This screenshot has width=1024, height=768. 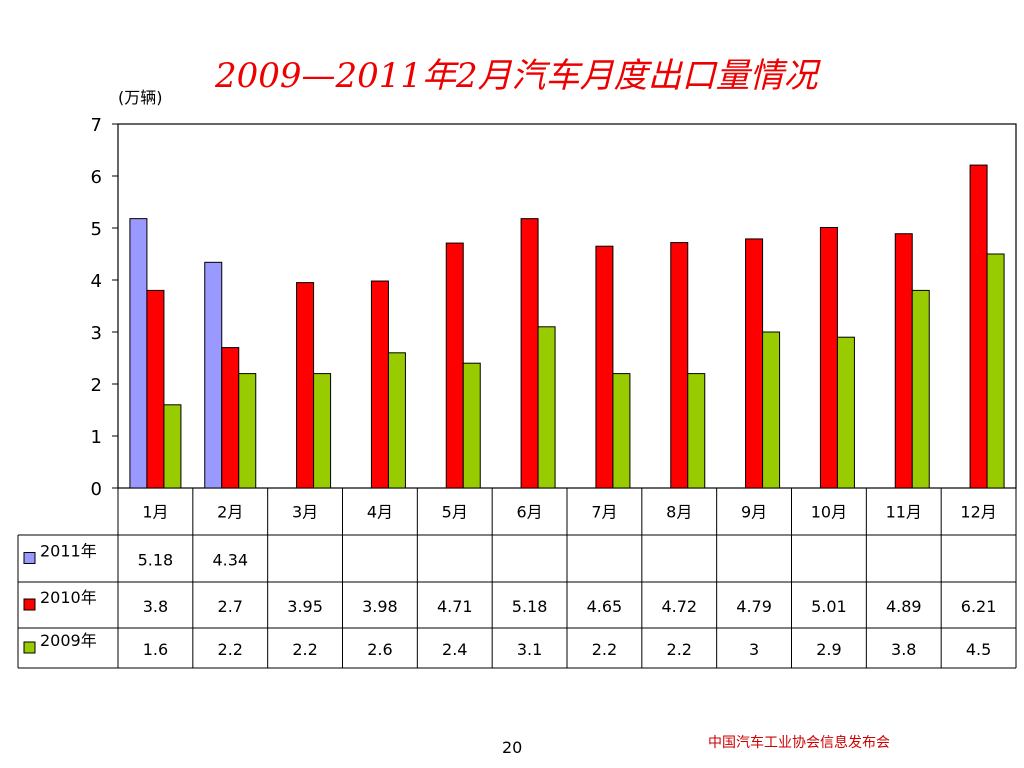 I want to click on y-tick-label: 4, so click(x=96, y=281).